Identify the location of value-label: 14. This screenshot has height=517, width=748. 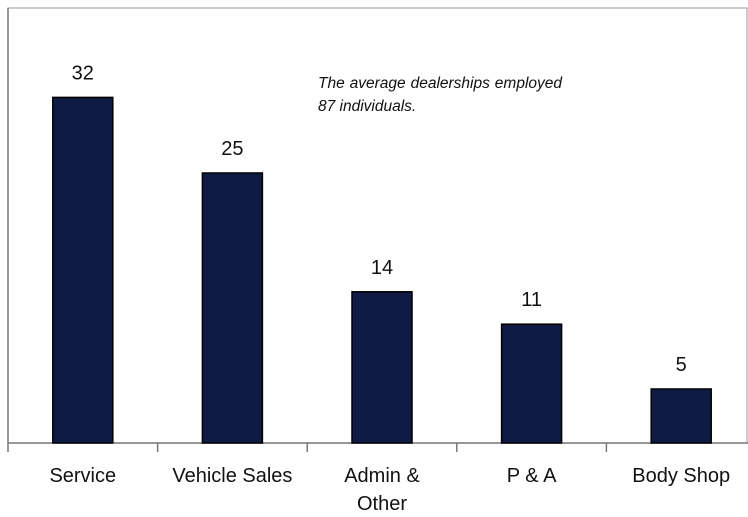
(382, 268).